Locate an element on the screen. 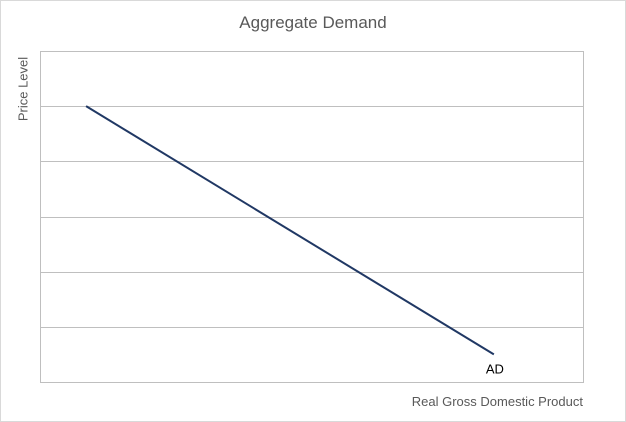 The image size is (626, 422). chart-title: Aggregate Demand is located at coordinates (313, 22).